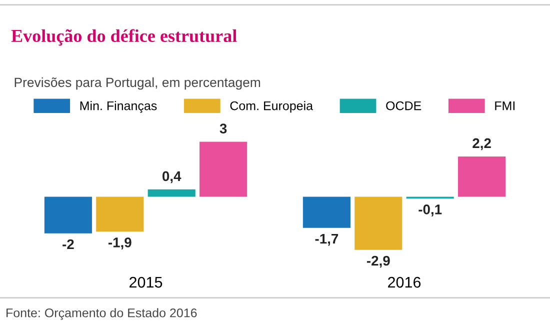 The height and width of the screenshot is (322, 550). What do you see at coordinates (223, 129) in the screenshot?
I see `data-label: 3` at bounding box center [223, 129].